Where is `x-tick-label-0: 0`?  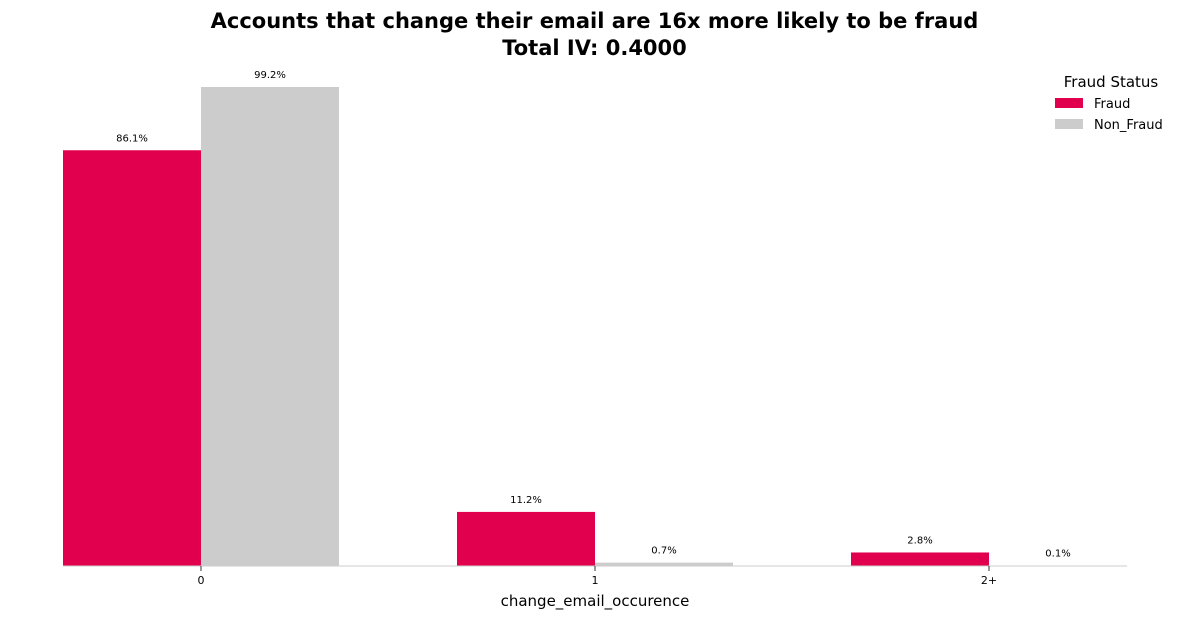
x-tick-label-0: 0 is located at coordinates (201, 580).